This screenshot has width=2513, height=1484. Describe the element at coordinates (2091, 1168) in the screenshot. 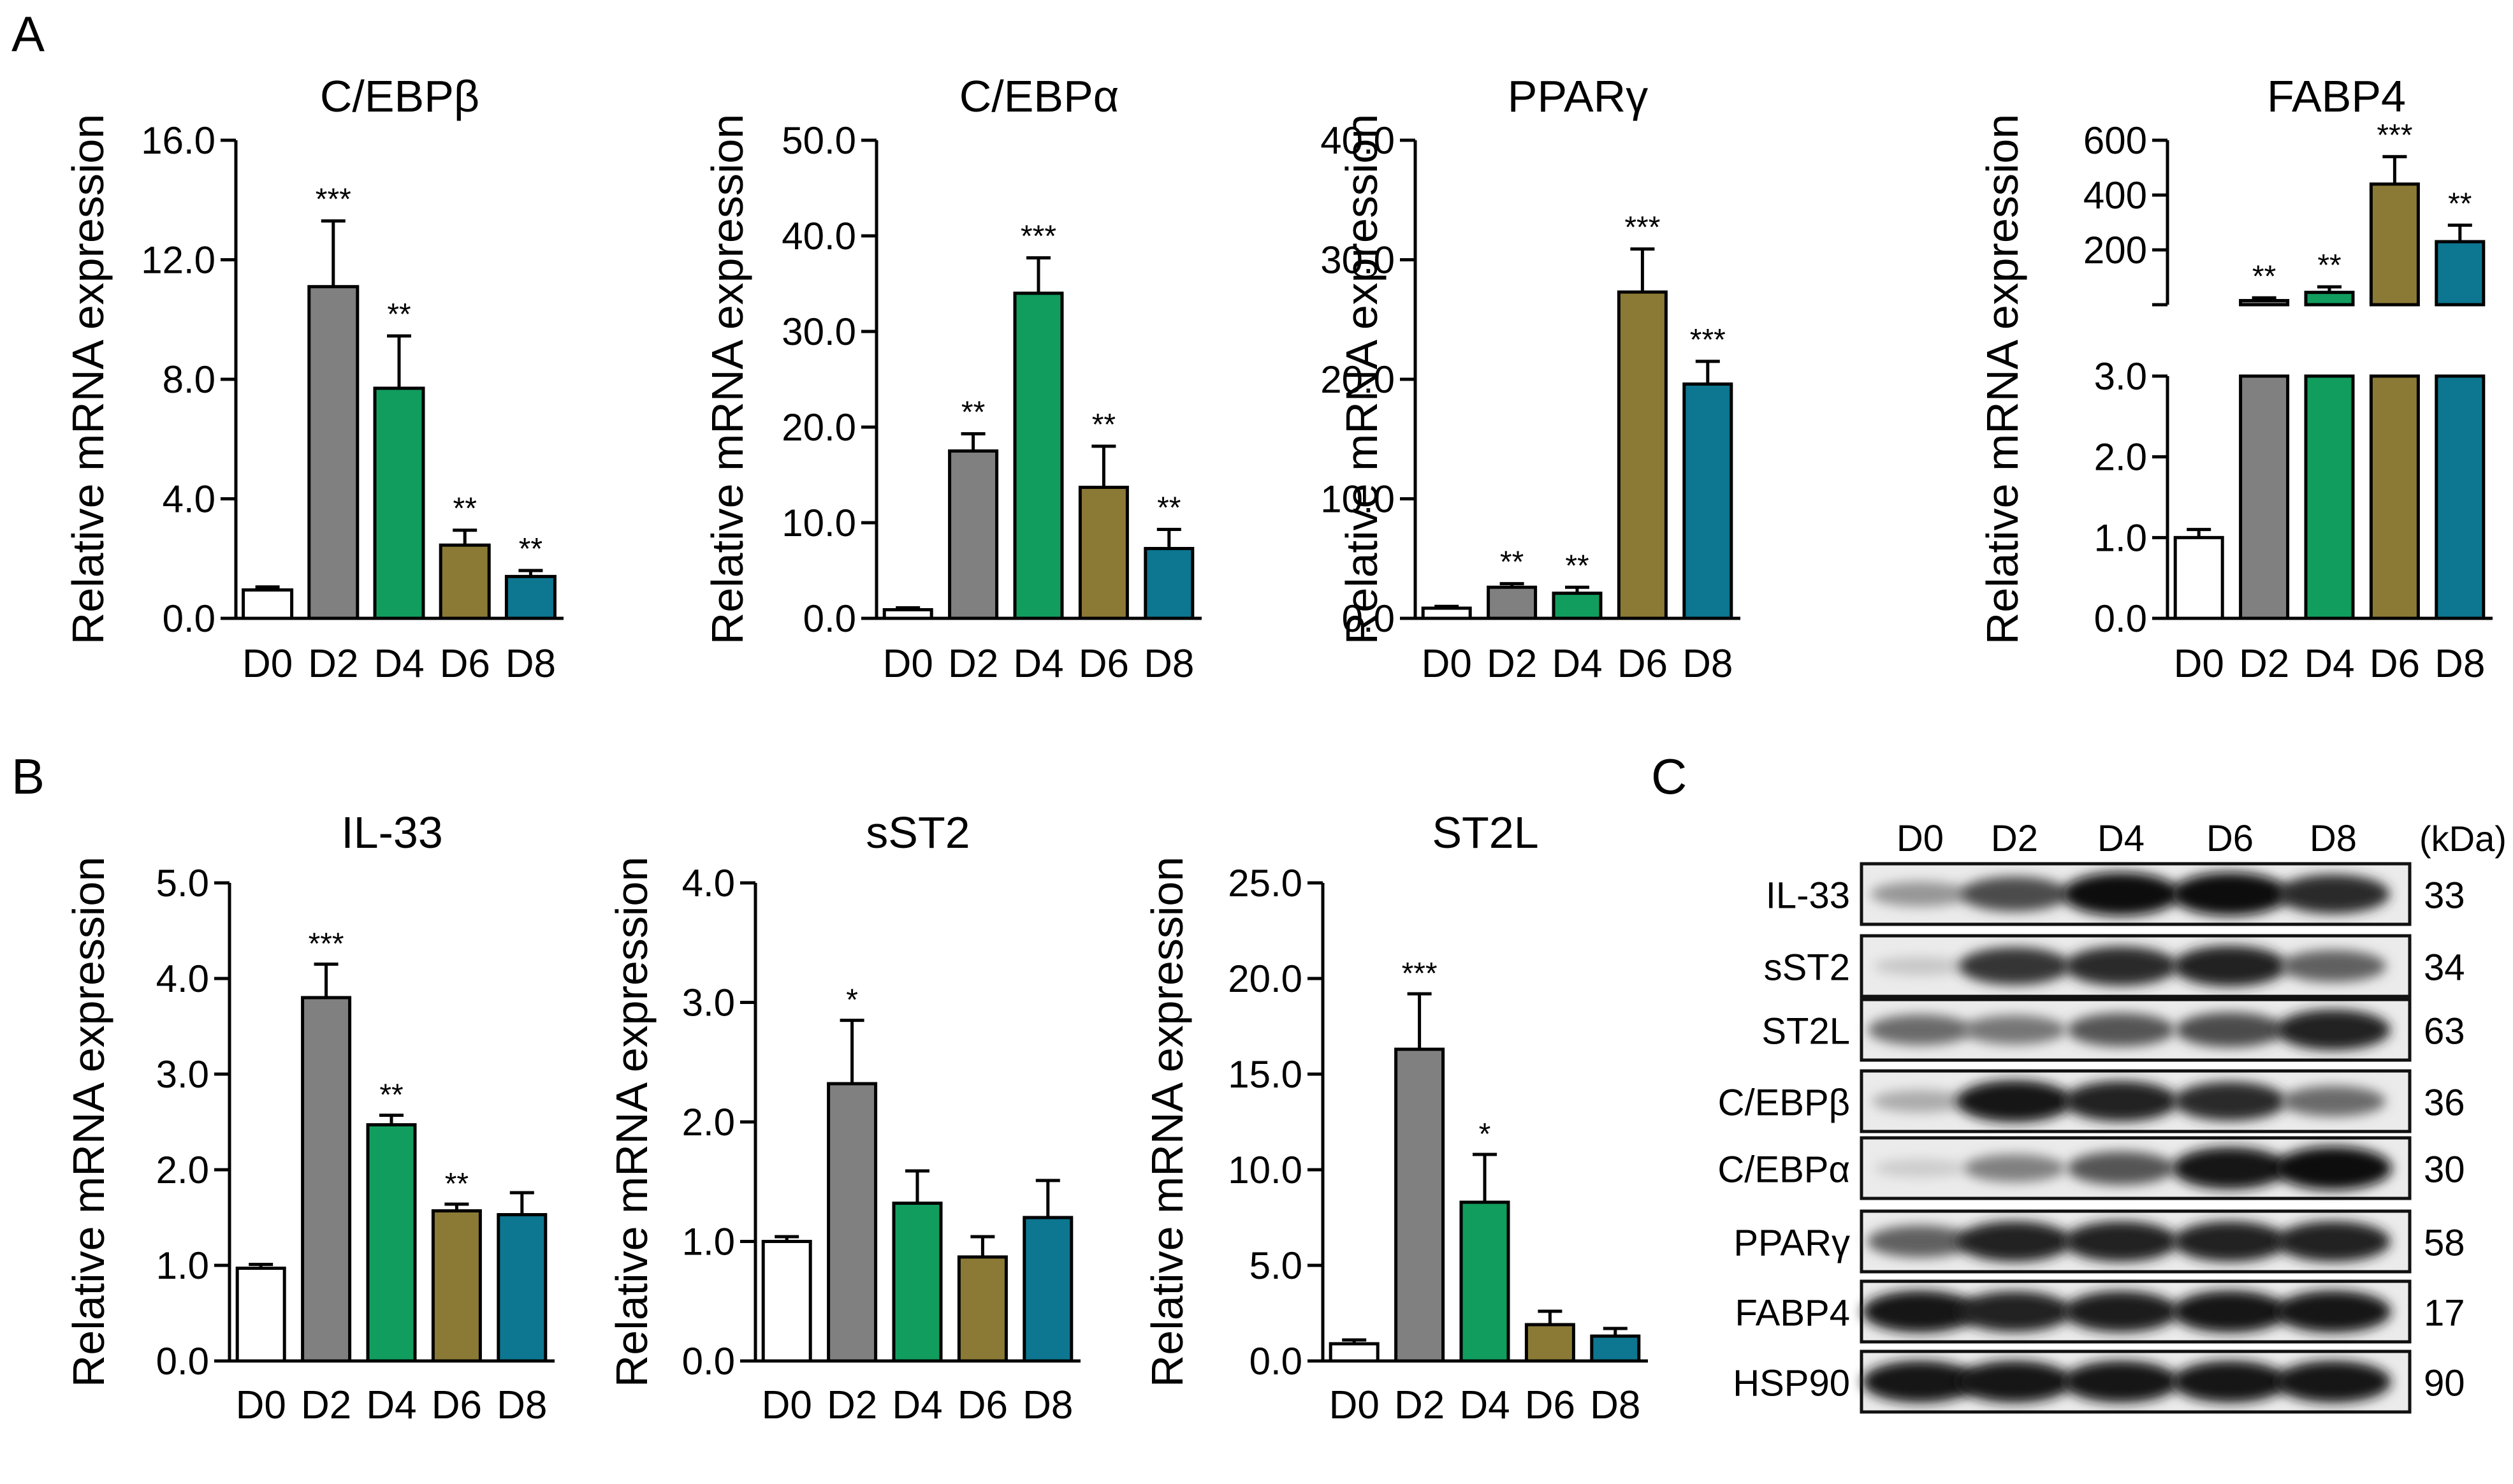

I see `blot-row: C/EBPα 30` at that location.